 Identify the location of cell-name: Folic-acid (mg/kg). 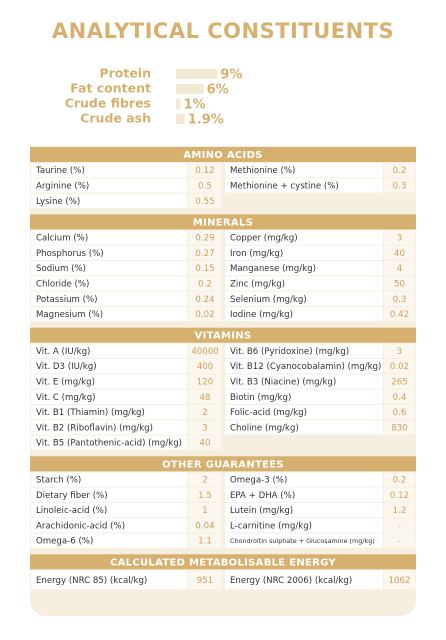
(268, 413).